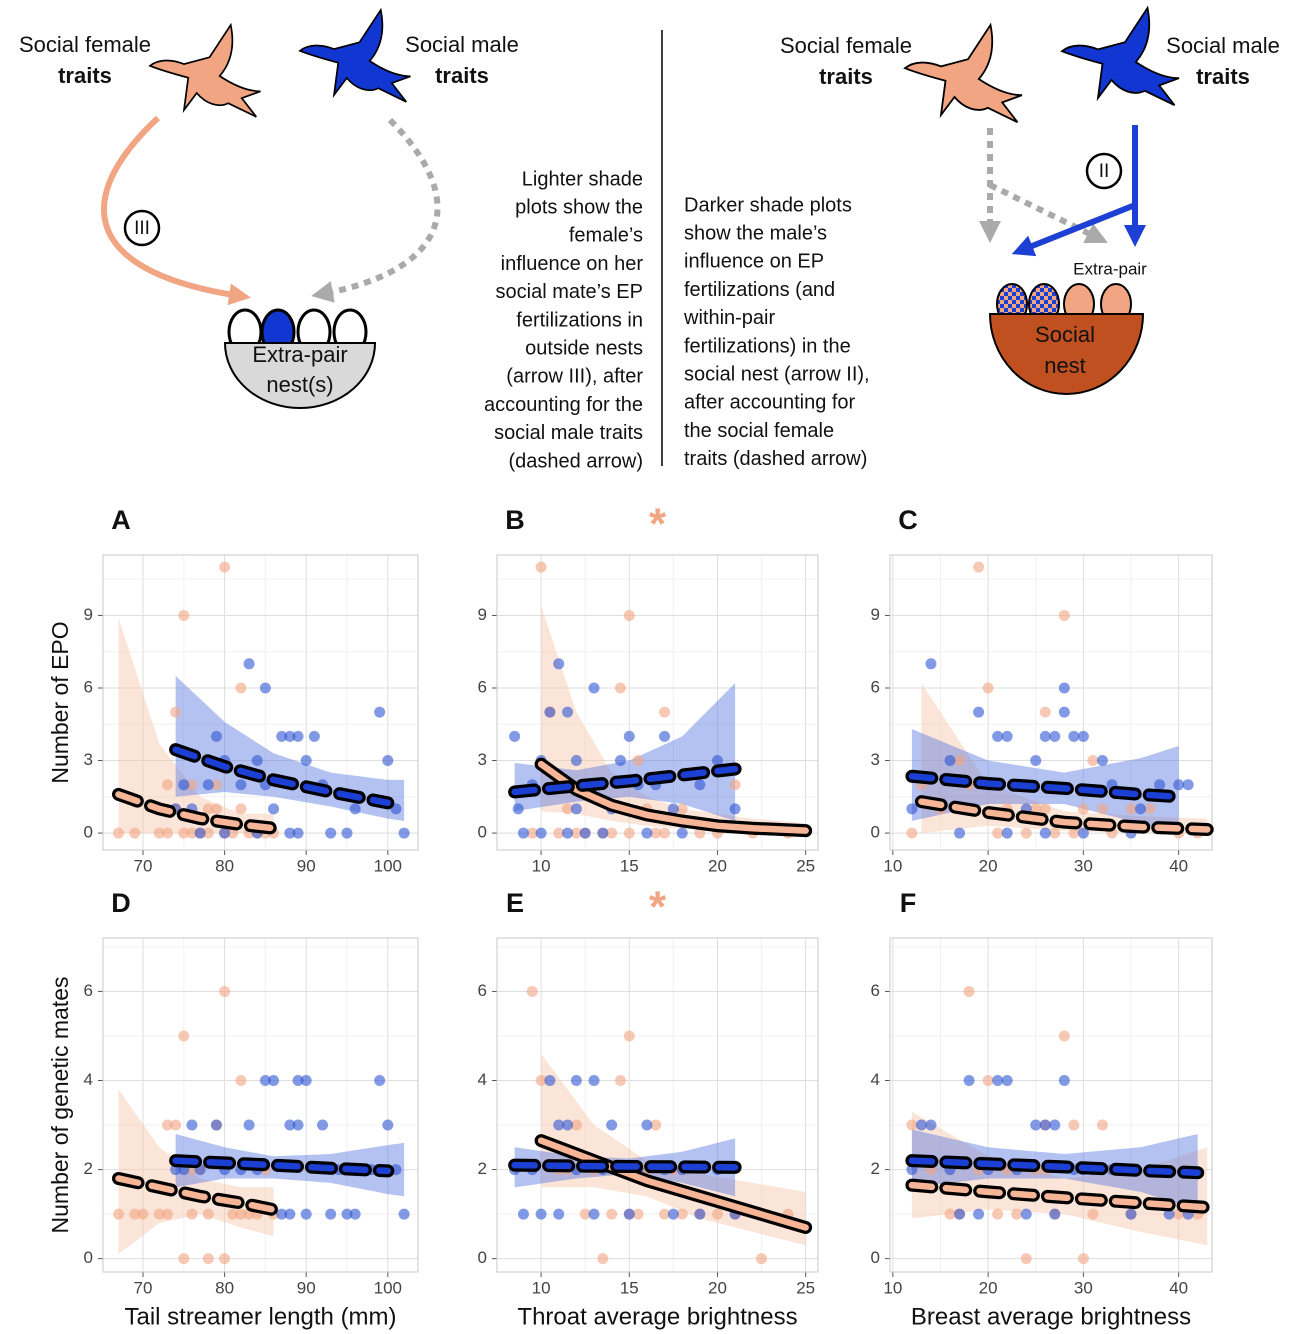  I want to click on note-line: outside nests, so click(584, 348).